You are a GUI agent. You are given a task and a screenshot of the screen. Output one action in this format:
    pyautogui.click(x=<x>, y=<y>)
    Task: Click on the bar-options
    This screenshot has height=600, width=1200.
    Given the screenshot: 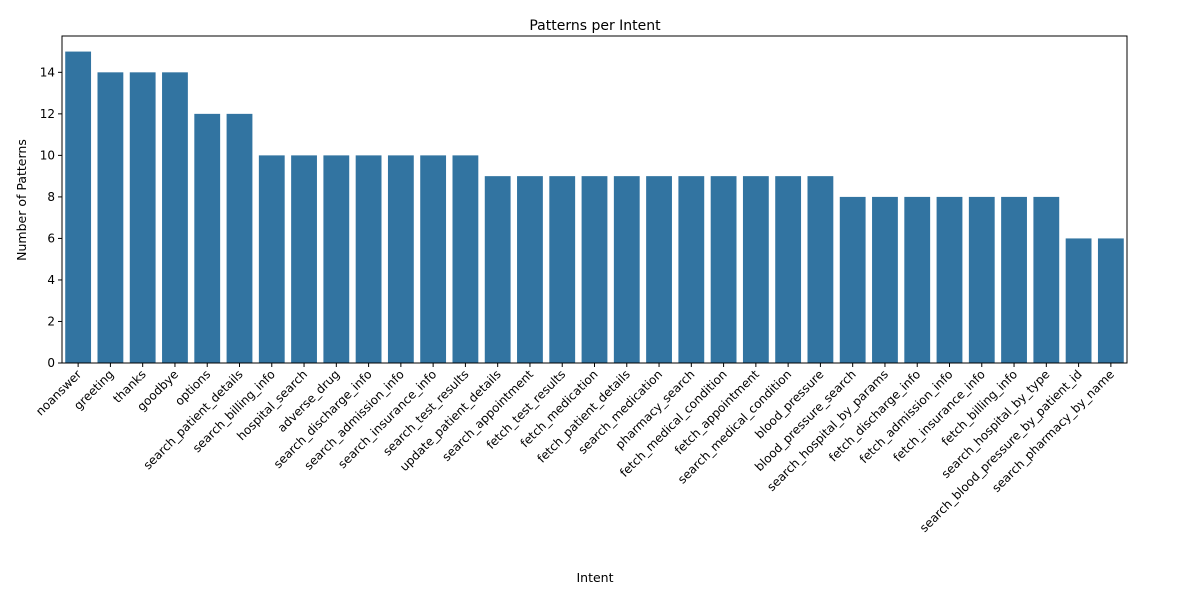 What is the action you would take?
    pyautogui.click(x=207, y=238)
    